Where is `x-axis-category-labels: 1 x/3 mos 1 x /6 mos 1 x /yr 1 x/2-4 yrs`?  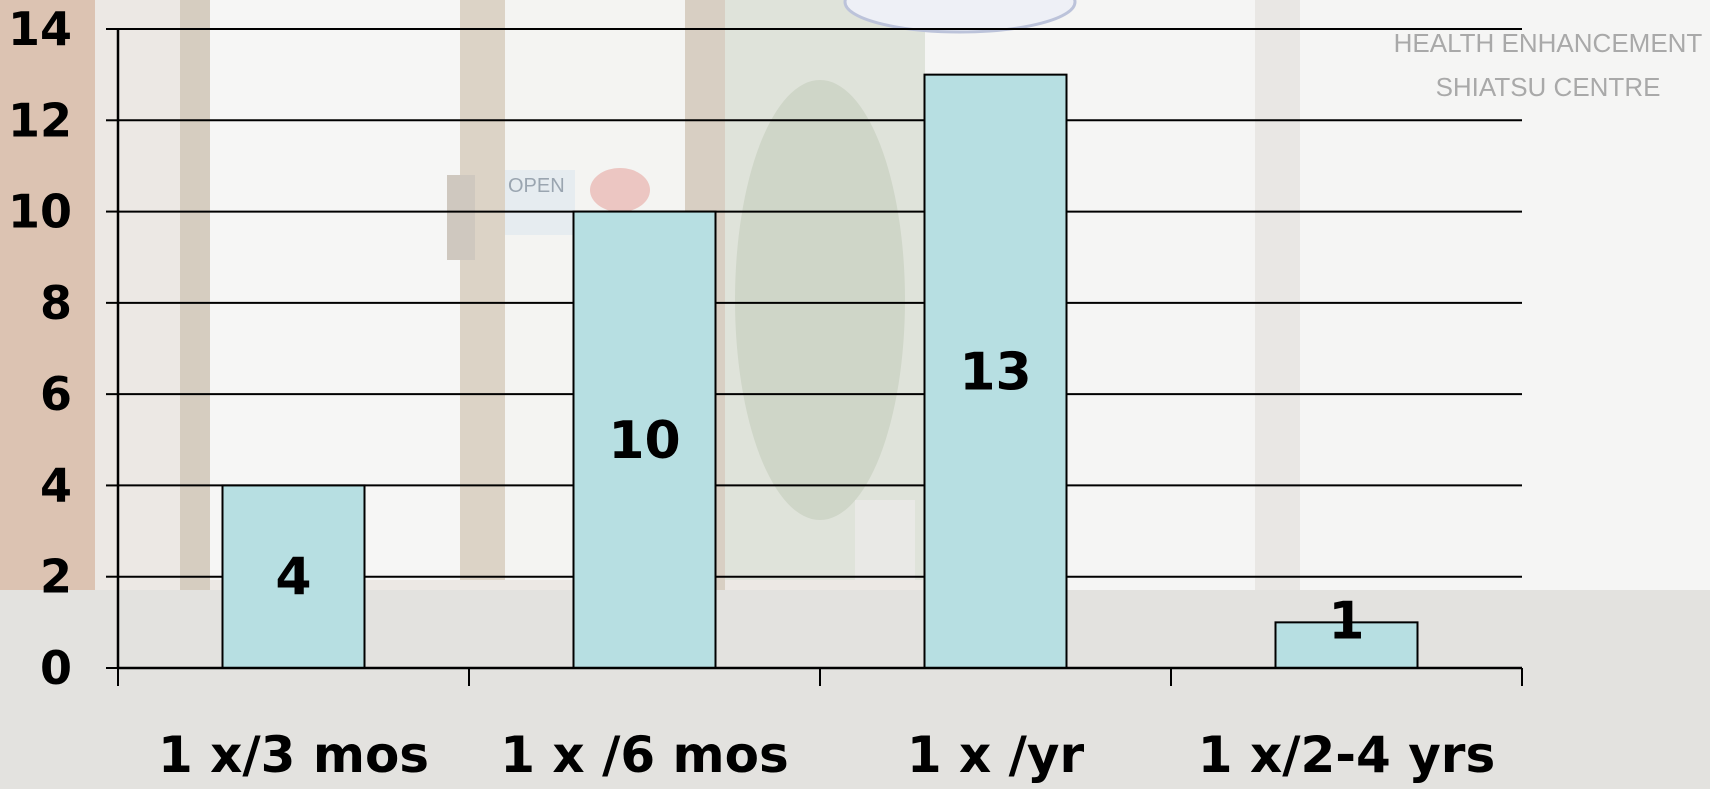 x-axis-category-labels: 1 x/3 mos 1 x /6 mos 1 x /yr 1 x/2-4 yrs is located at coordinates (826, 755).